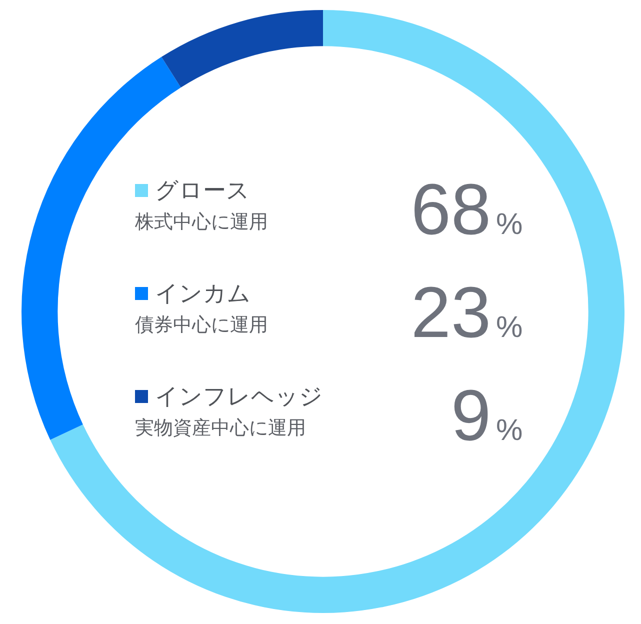  What do you see at coordinates (201, 223) in the screenshot?
I see `text: 株式中心に運用` at bounding box center [201, 223].